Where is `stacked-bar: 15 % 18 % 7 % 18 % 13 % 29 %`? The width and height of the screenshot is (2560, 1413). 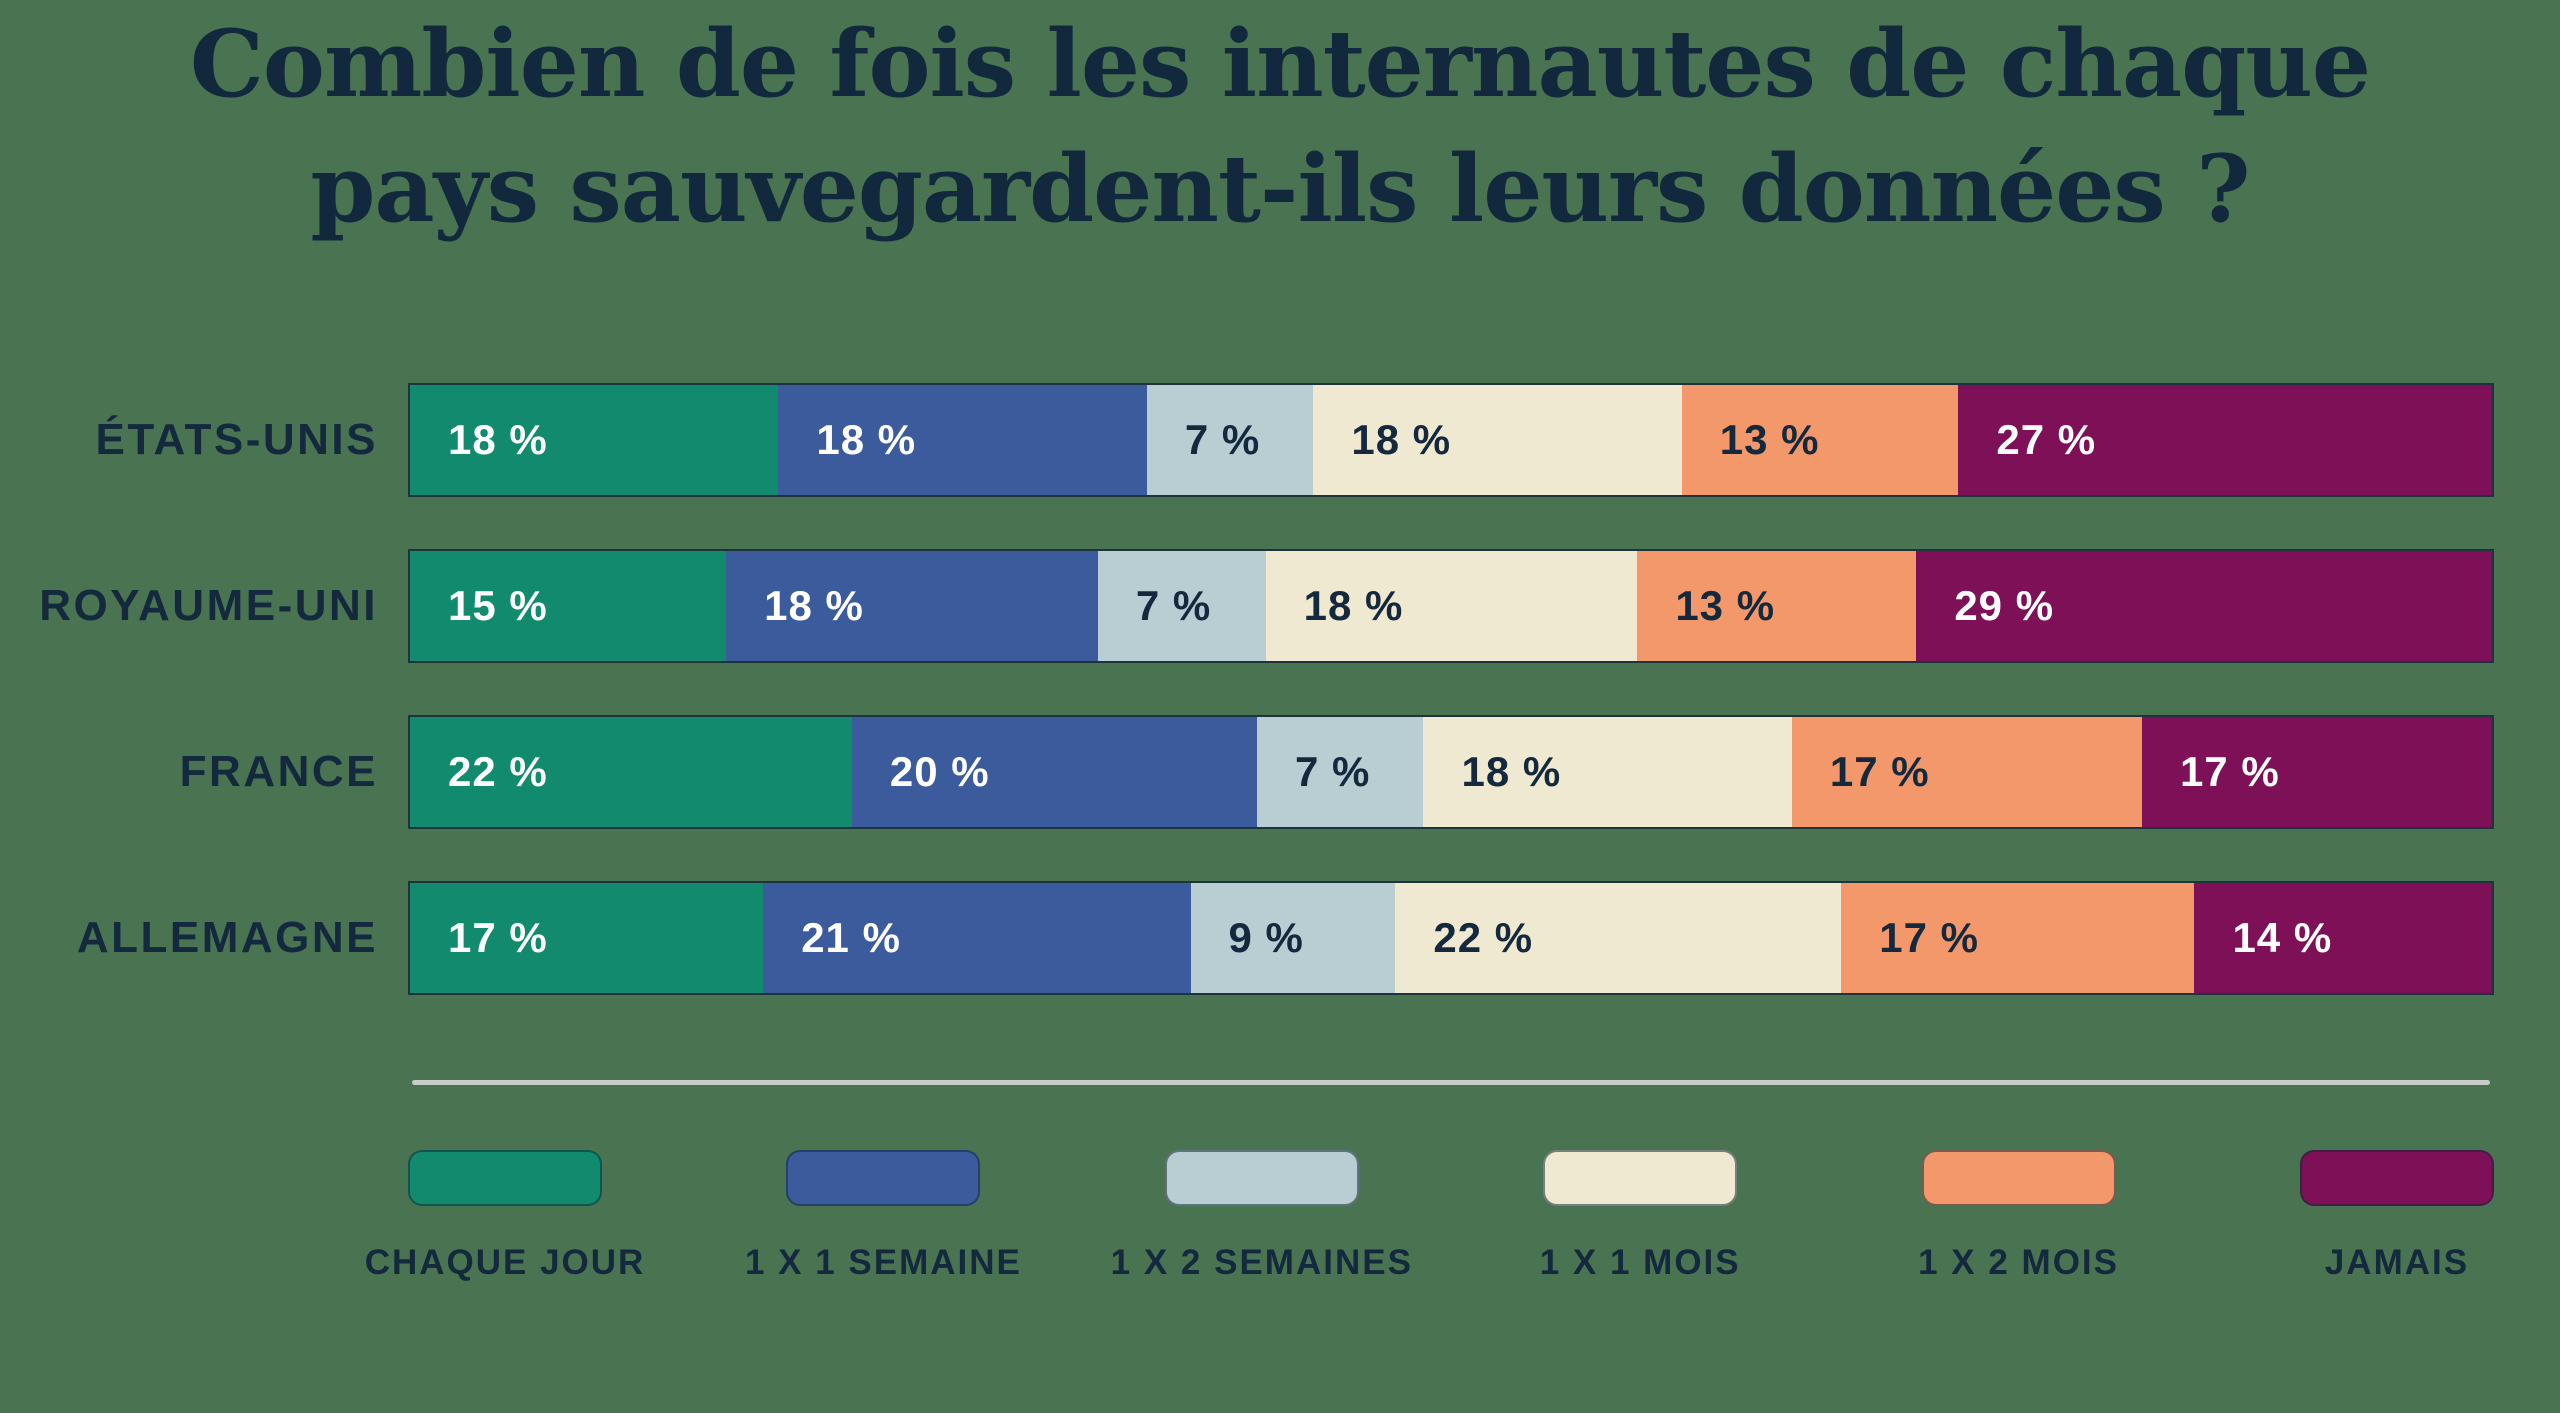 stacked-bar: 15 % 18 % 7 % 18 % 13 % 29 % is located at coordinates (1451, 606).